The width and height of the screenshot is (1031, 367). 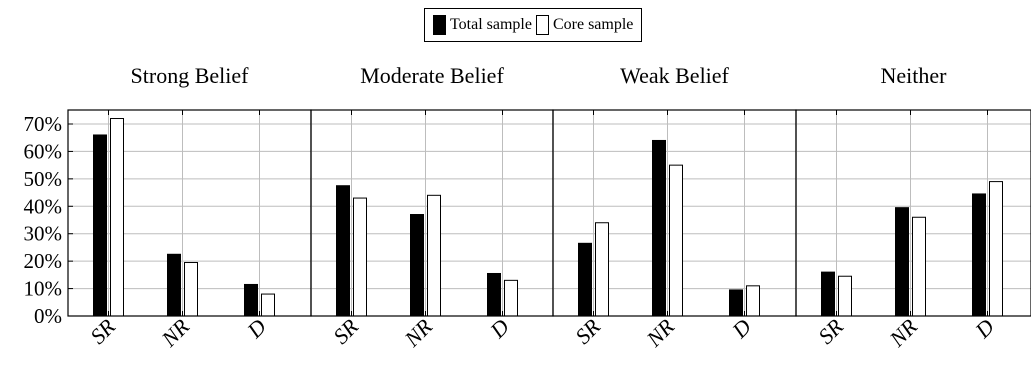 I want to click on legend-entry-total: Total sample, so click(x=482, y=25).